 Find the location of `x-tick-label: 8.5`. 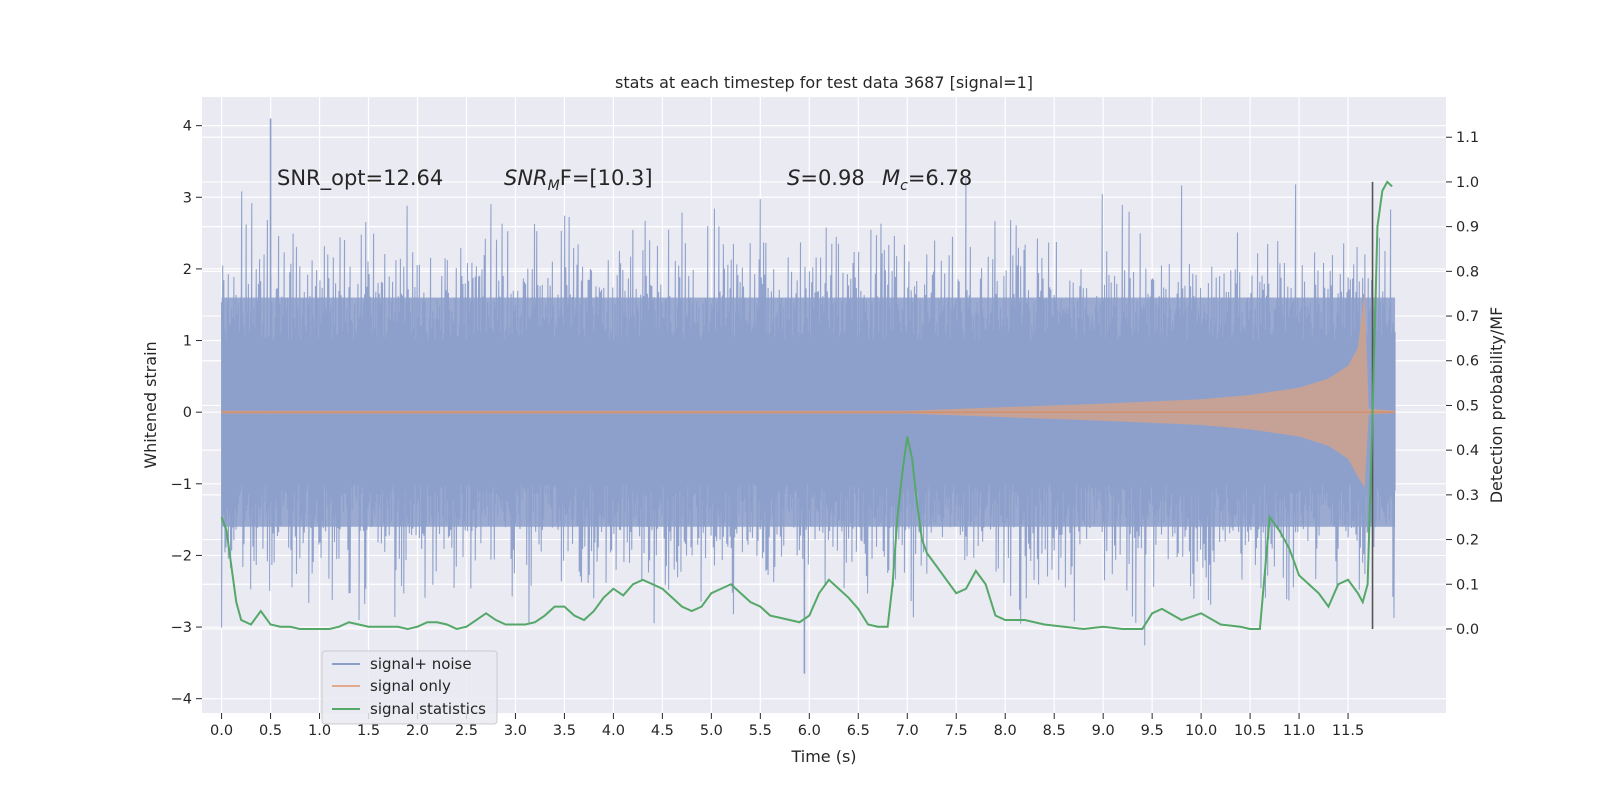

x-tick-label: 8.5 is located at coordinates (1054, 731).